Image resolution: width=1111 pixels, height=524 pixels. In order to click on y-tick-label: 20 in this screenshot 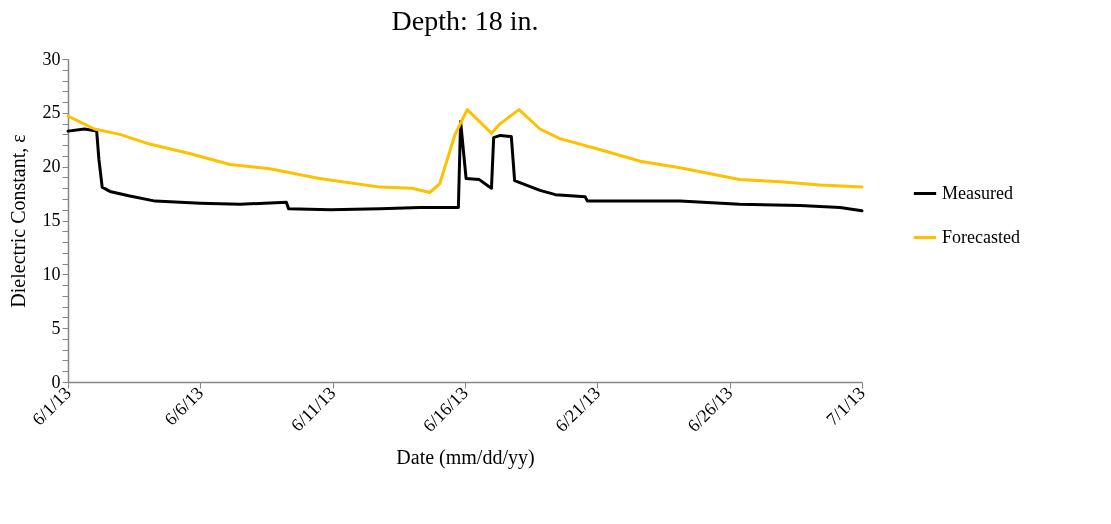, I will do `click(51, 166)`.